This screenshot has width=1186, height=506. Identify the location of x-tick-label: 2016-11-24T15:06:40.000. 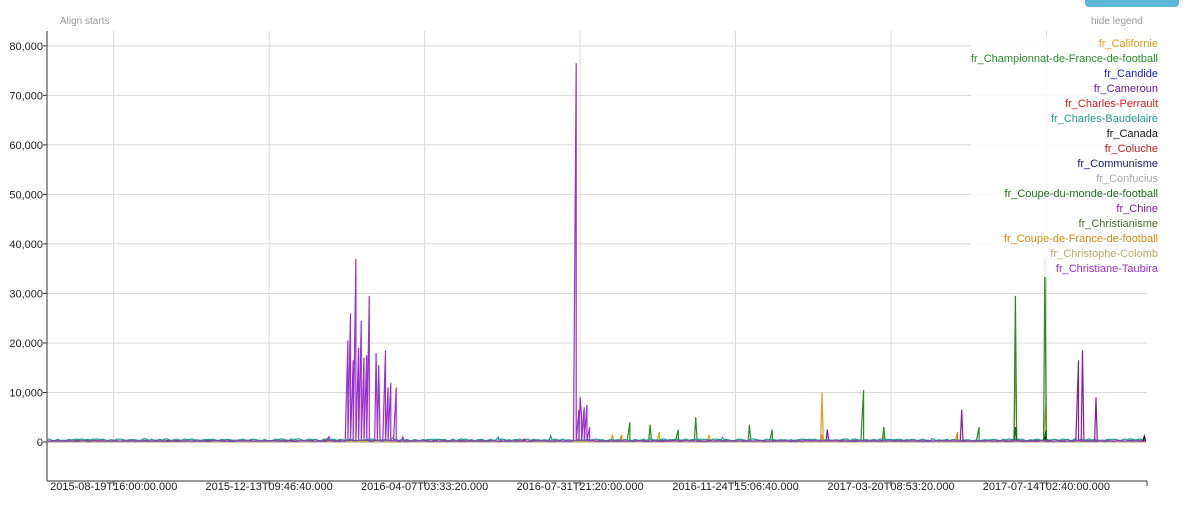
(735, 487).